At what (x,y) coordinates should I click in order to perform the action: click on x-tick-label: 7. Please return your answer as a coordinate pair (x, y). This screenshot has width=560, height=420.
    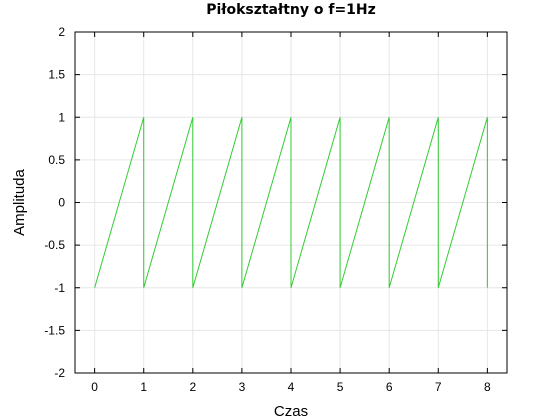
    Looking at the image, I should click on (438, 387).